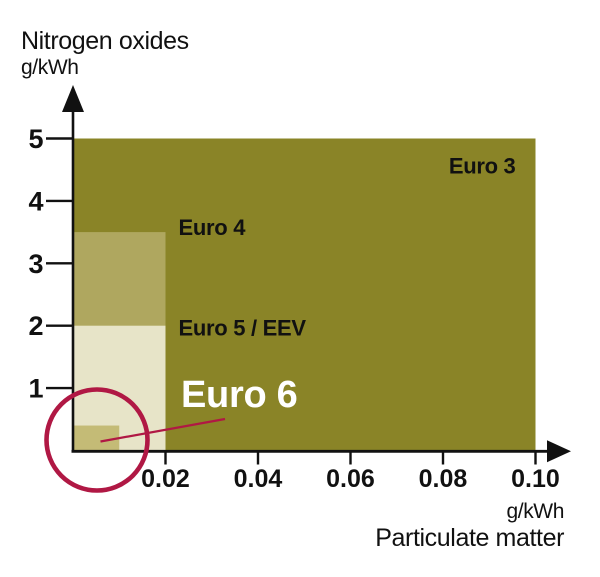 The width and height of the screenshot is (600, 577). What do you see at coordinates (105, 41) in the screenshot?
I see `y-axis-title: Nitrogen oxides` at bounding box center [105, 41].